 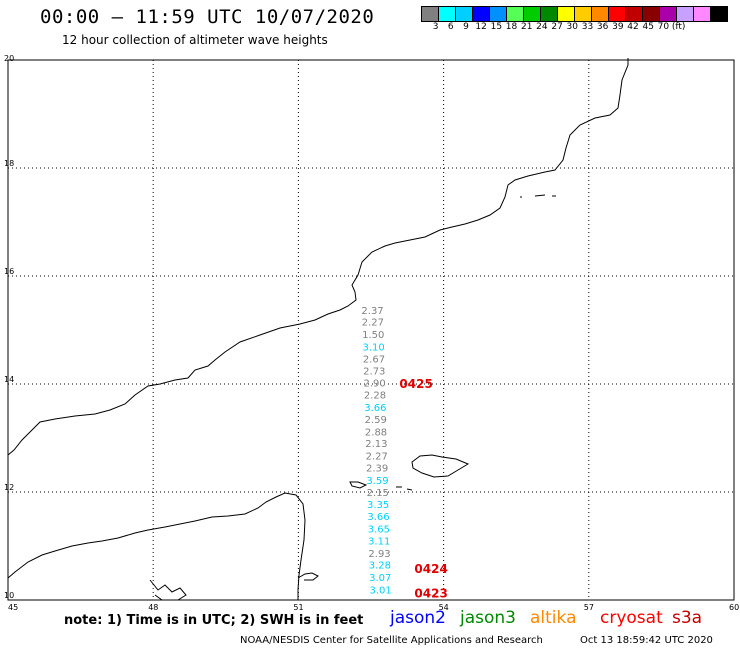 What do you see at coordinates (373, 348) in the screenshot?
I see `swh-value: 3.10` at bounding box center [373, 348].